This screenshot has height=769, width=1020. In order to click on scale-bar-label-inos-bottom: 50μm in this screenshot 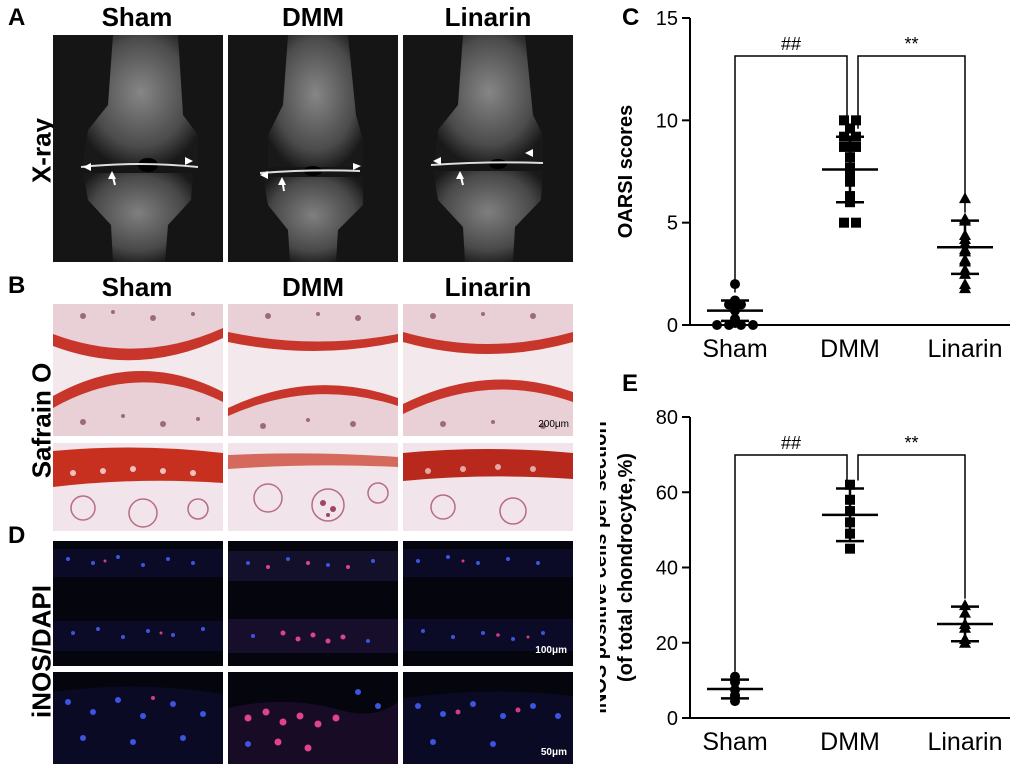, I will do `click(553, 752)`.